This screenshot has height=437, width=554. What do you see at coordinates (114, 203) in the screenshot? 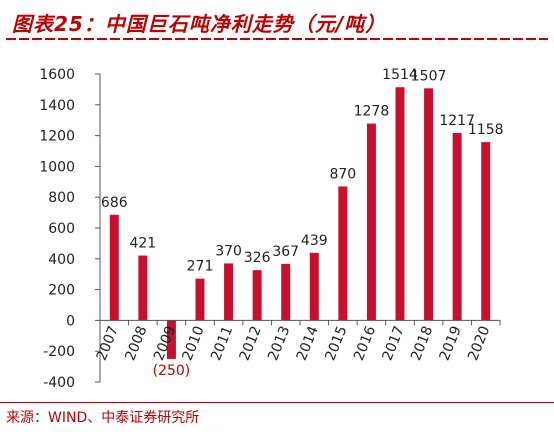
I see `data-label: 686` at bounding box center [114, 203].